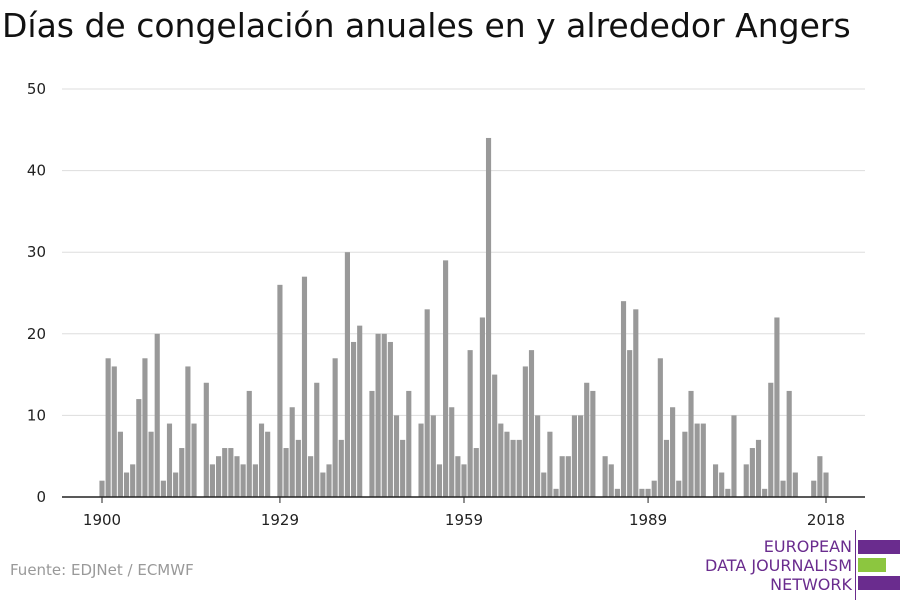 This screenshot has height=600, width=900. I want to click on y-tick-label: 40, so click(36, 171).